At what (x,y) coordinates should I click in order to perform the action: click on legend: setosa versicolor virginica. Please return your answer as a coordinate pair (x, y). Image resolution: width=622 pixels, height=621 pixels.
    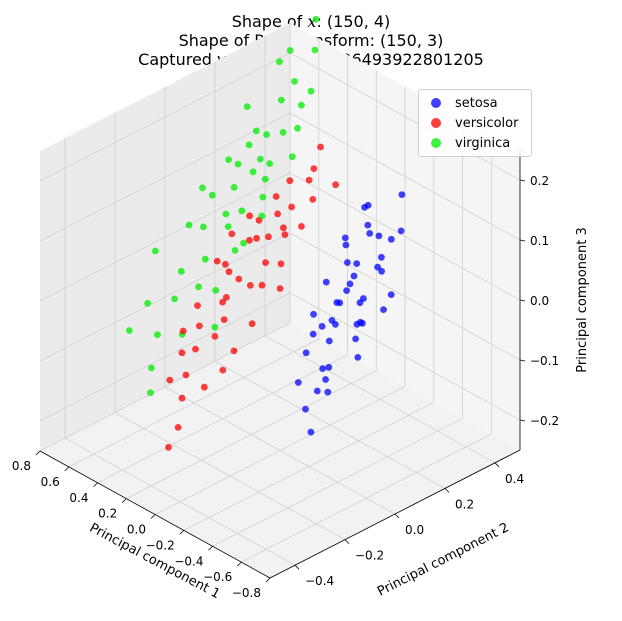
    Looking at the image, I should click on (475, 123).